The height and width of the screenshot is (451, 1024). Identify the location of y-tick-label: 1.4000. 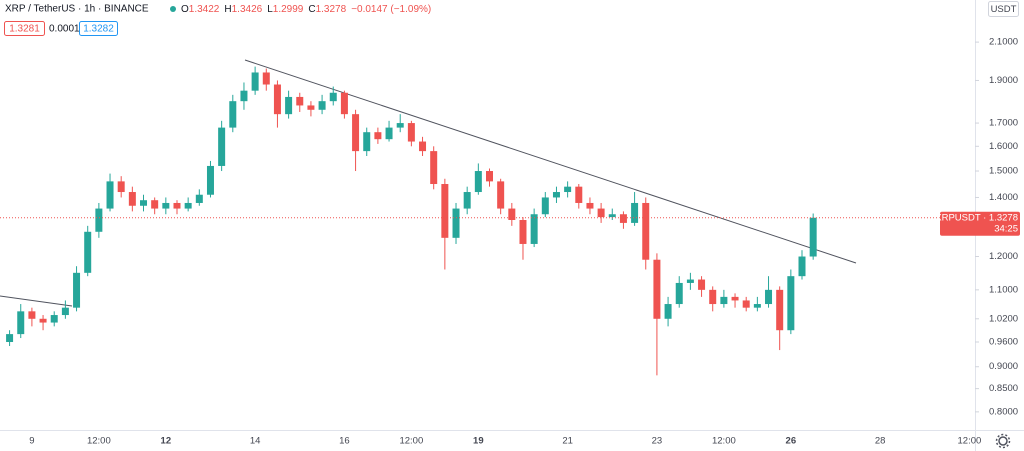
(1003, 197).